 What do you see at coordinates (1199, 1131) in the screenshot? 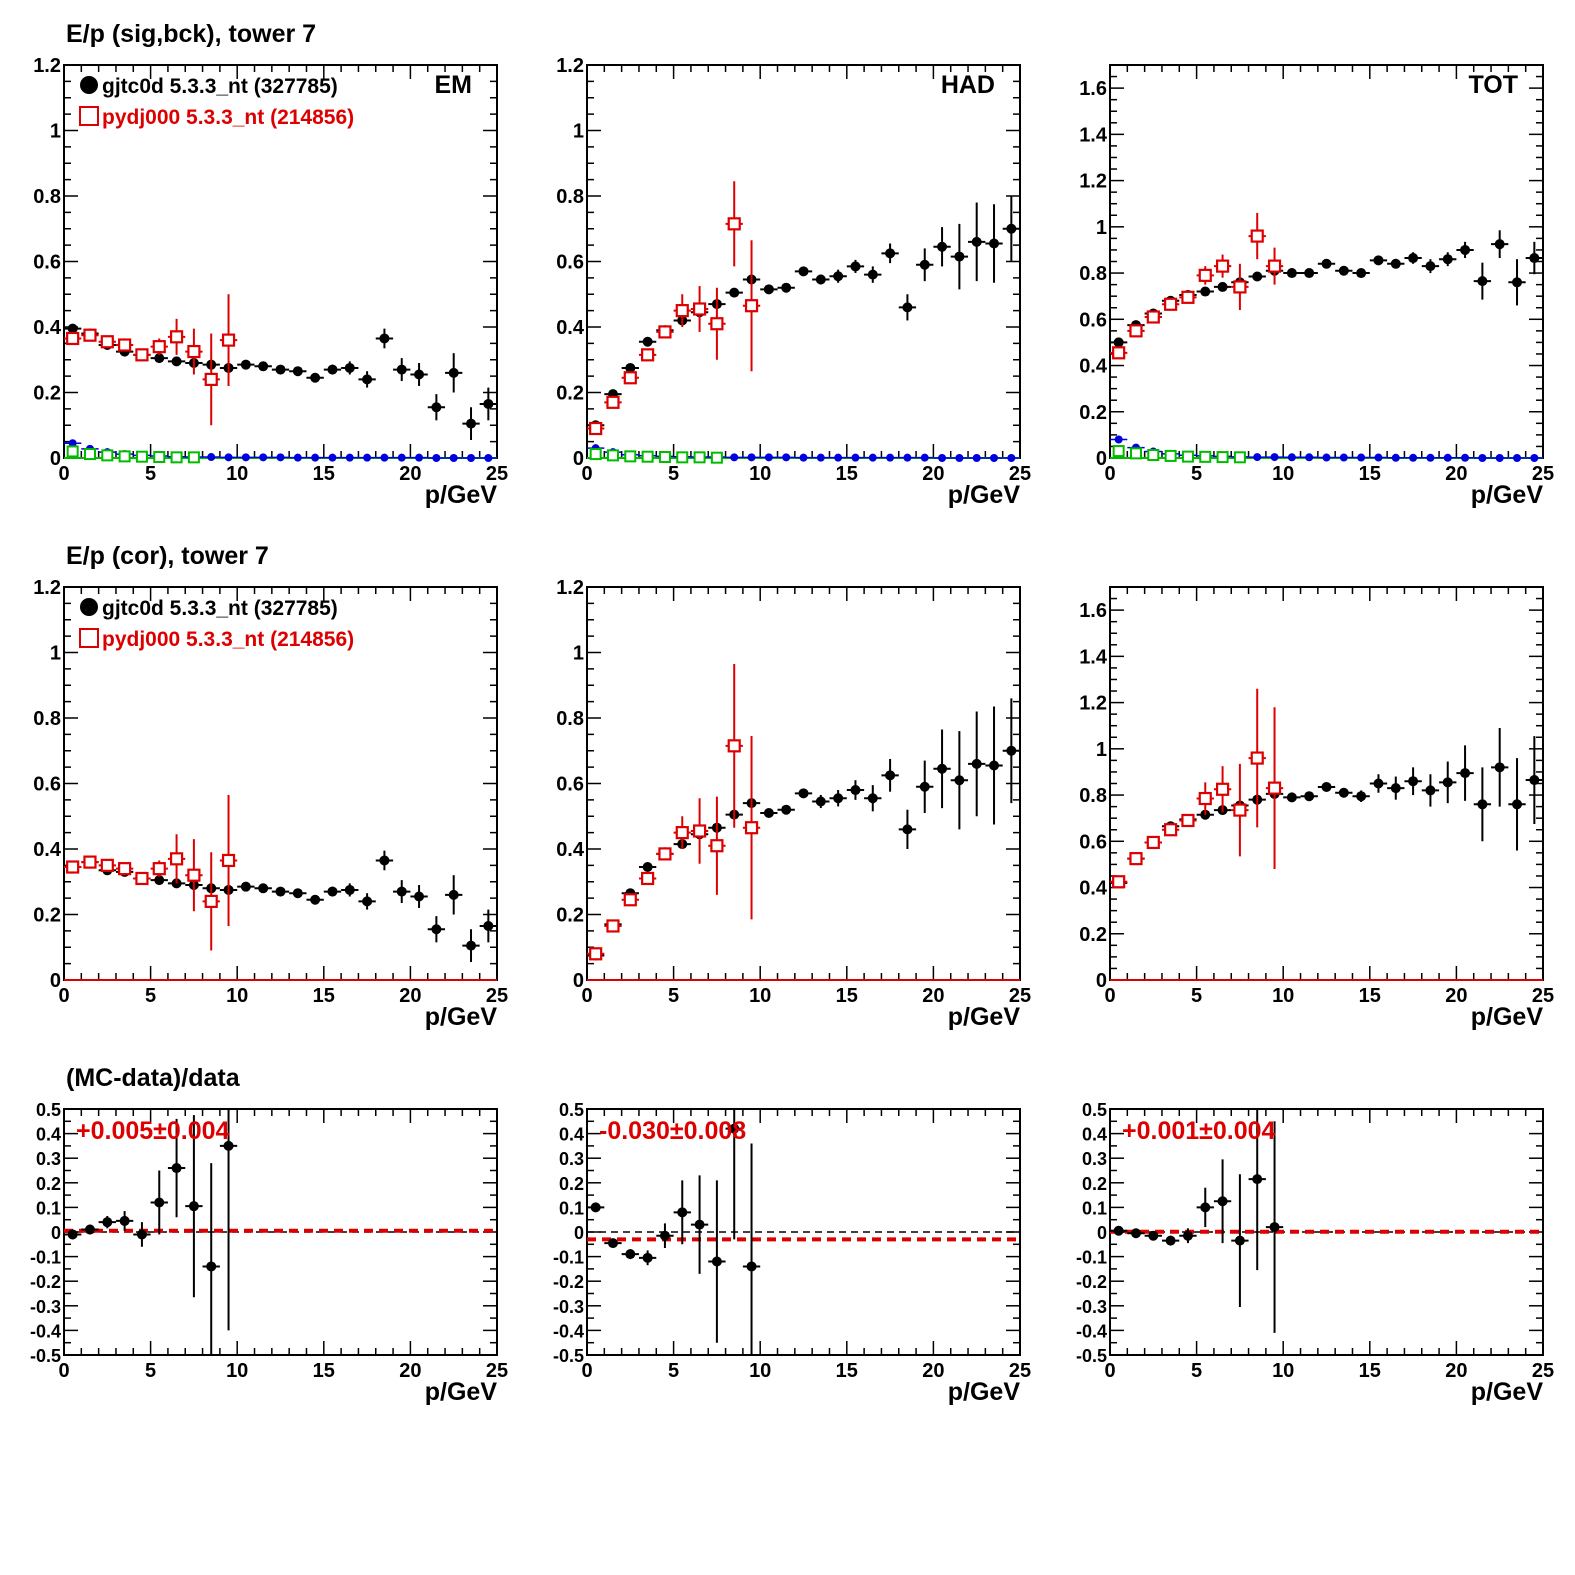
I see `fit-result-label: +0.001±0.004` at bounding box center [1199, 1131].